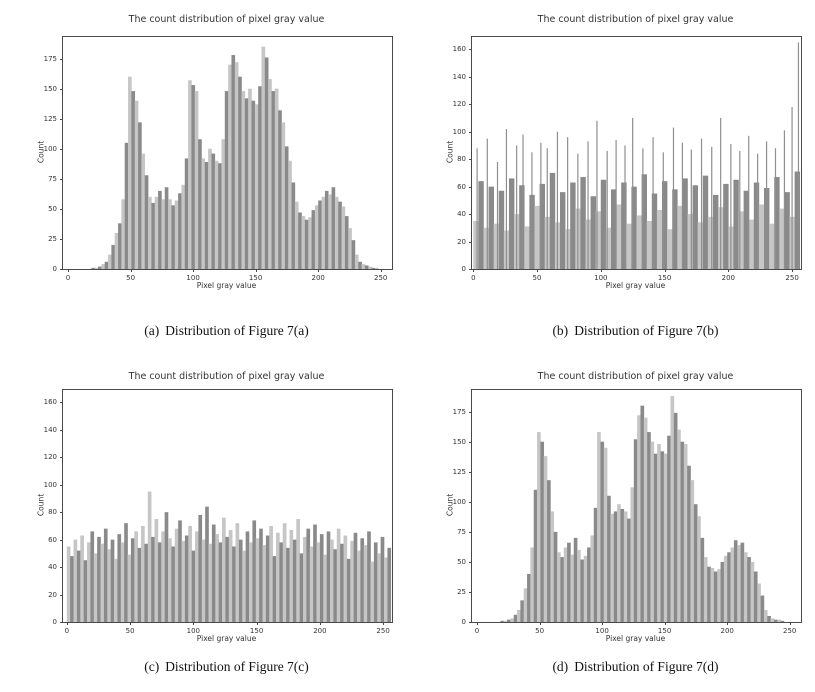  I want to click on caption-text: Distribution of Figure 7(a), so click(237, 330).